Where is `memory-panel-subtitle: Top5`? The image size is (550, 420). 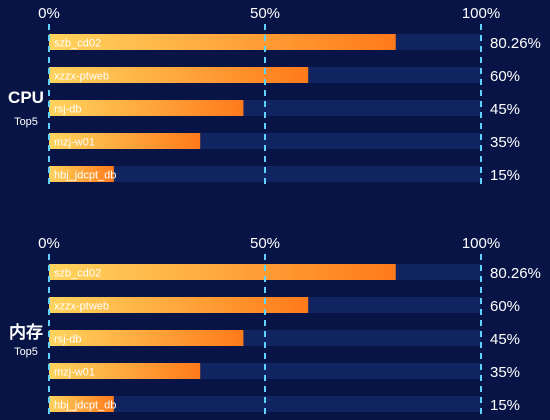
memory-panel-subtitle: Top5 is located at coordinates (26, 352).